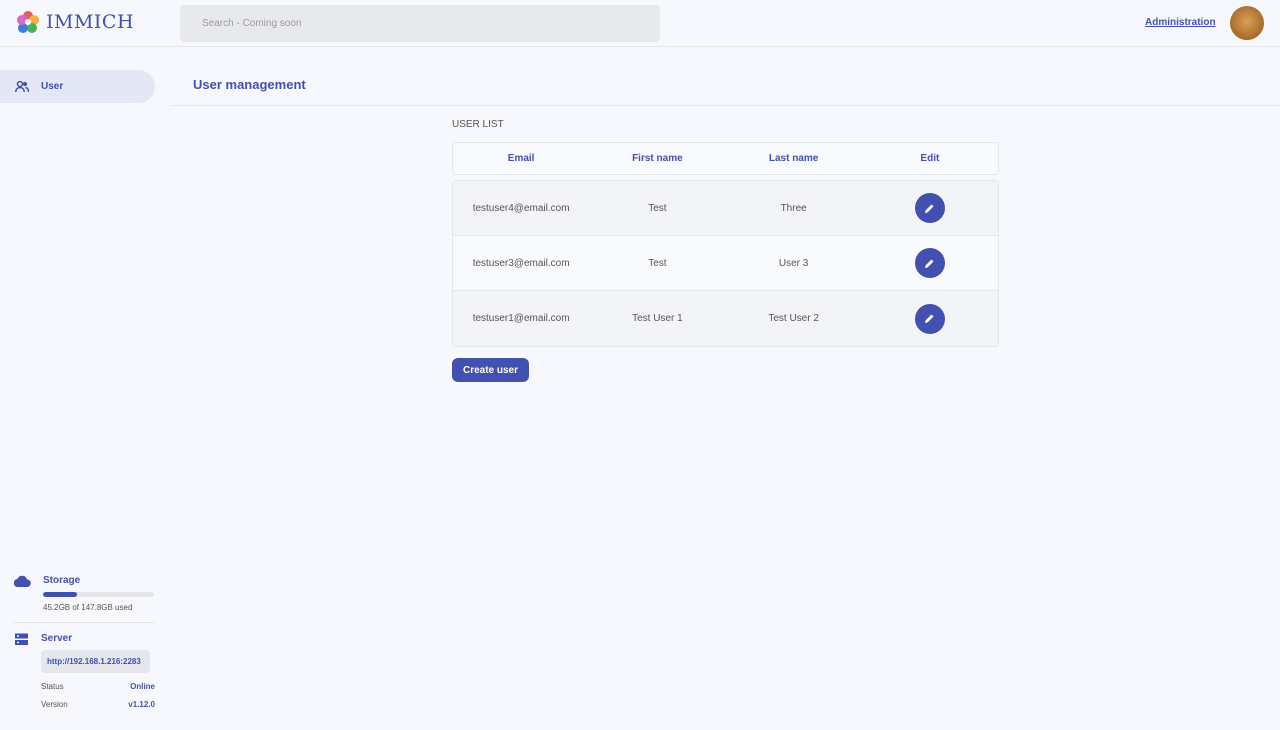 The height and width of the screenshot is (730, 1280). What do you see at coordinates (1180, 22) in the screenshot?
I see `administration-link: Administration` at bounding box center [1180, 22].